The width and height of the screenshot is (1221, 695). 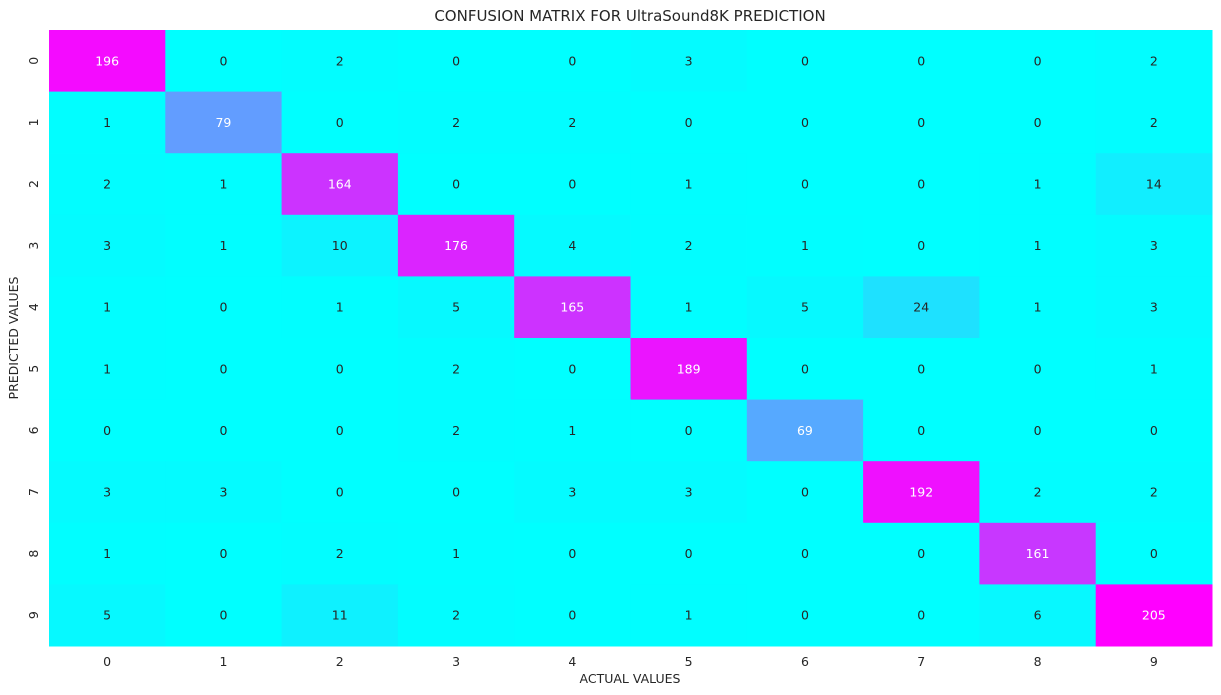 What do you see at coordinates (630, 661) in the screenshot?
I see `x-axis-ticks: 0 1 2 3 4 5 6 7 8 9` at bounding box center [630, 661].